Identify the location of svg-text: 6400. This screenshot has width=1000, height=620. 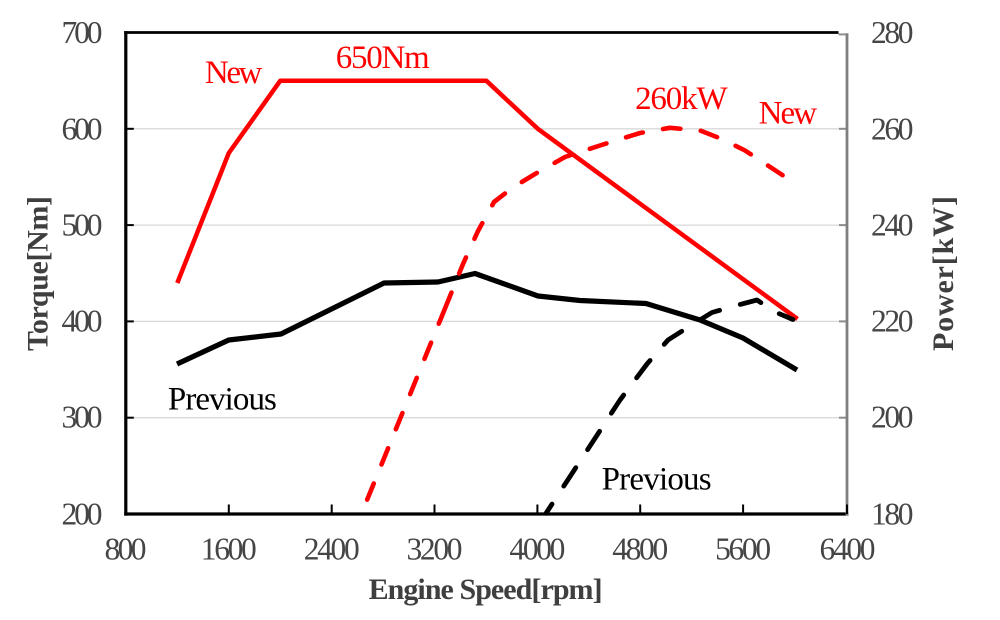
(848, 549).